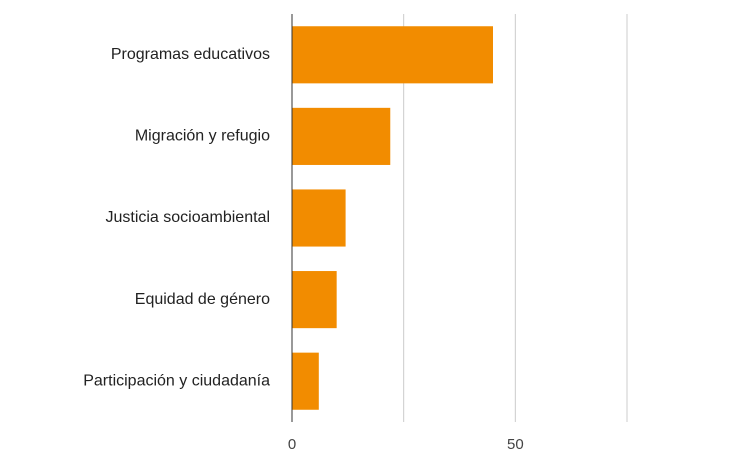  I want to click on category-label: Migración y refugio, so click(202, 136).